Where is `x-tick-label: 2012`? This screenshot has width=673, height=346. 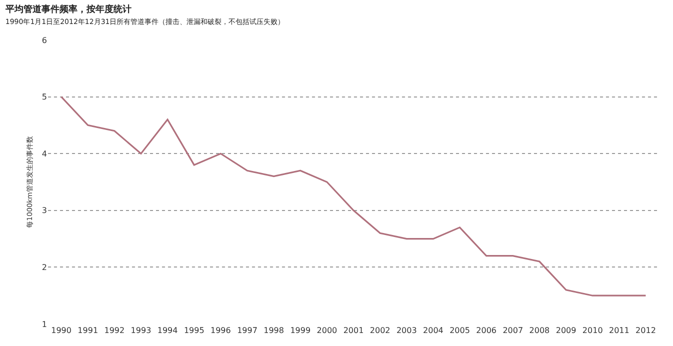
x-tick-label: 2012 is located at coordinates (646, 330).